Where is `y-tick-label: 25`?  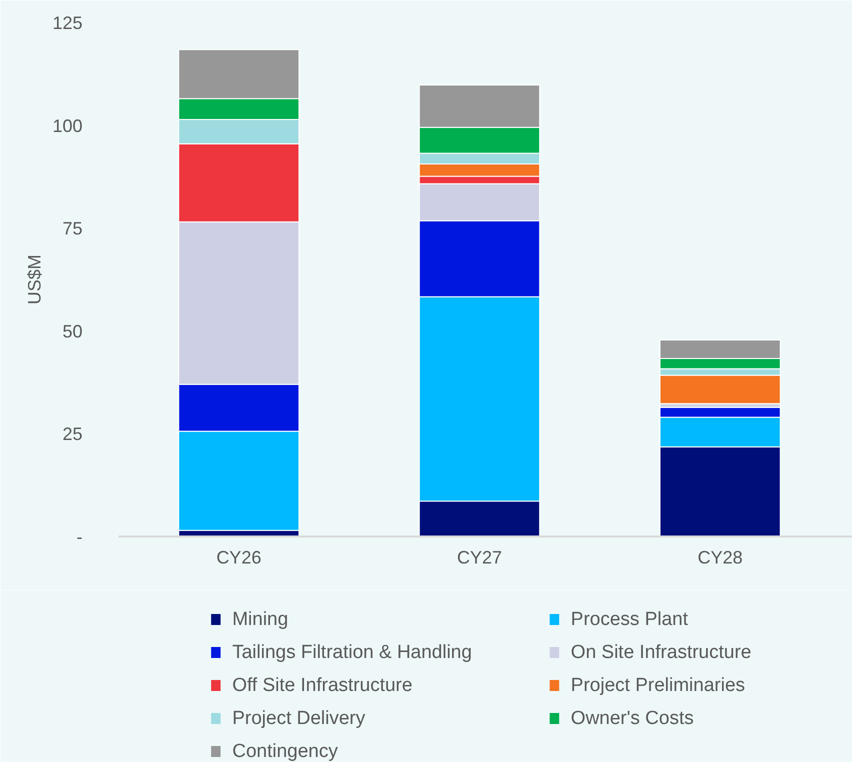
y-tick-label: 25 is located at coordinates (72, 434).